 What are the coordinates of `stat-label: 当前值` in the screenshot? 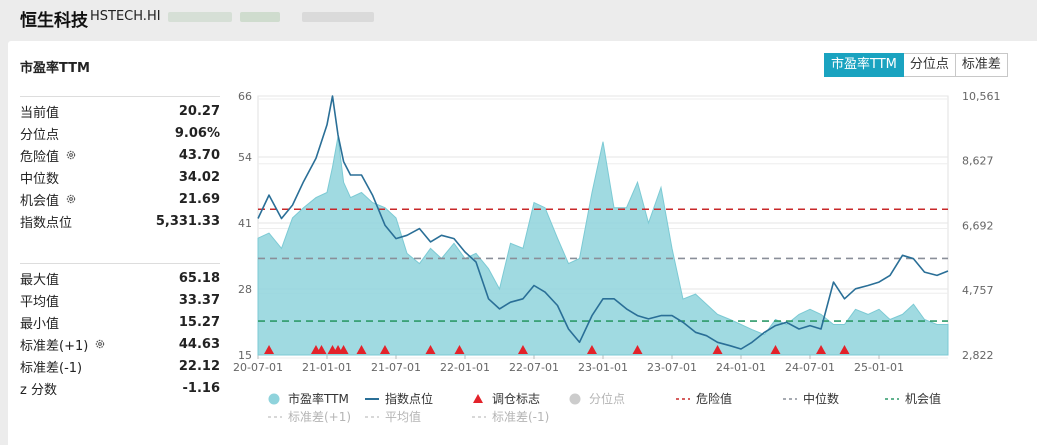 It's located at (40, 113).